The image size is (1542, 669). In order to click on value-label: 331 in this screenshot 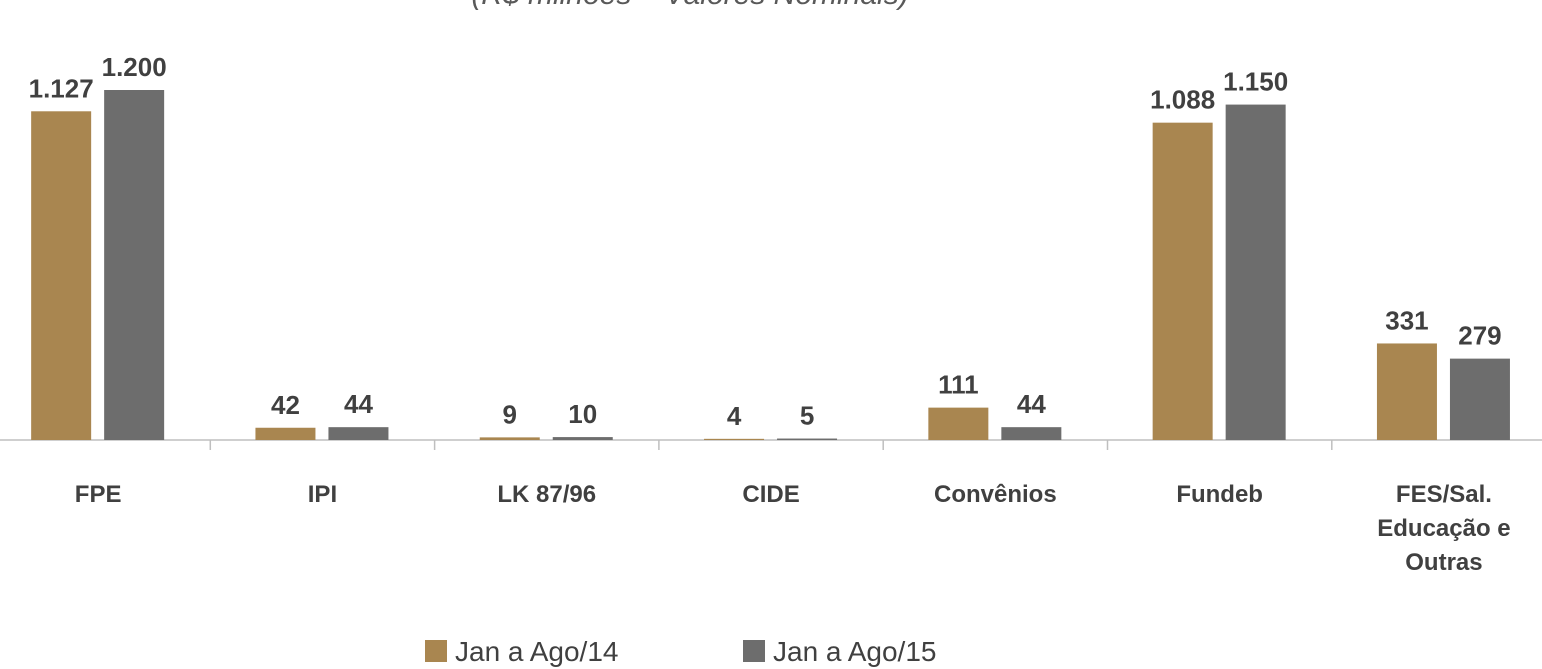, I will do `click(1406, 320)`.